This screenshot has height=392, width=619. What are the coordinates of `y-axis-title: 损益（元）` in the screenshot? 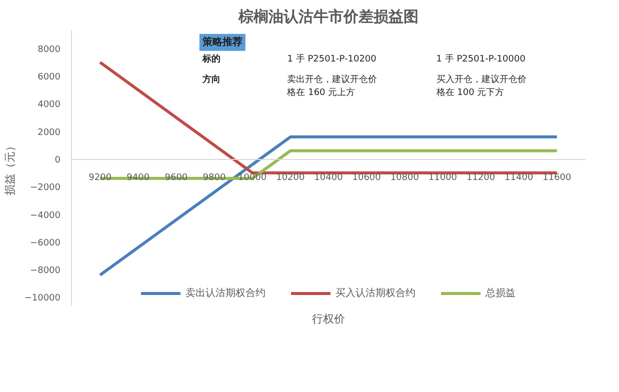 It's located at (9, 168).